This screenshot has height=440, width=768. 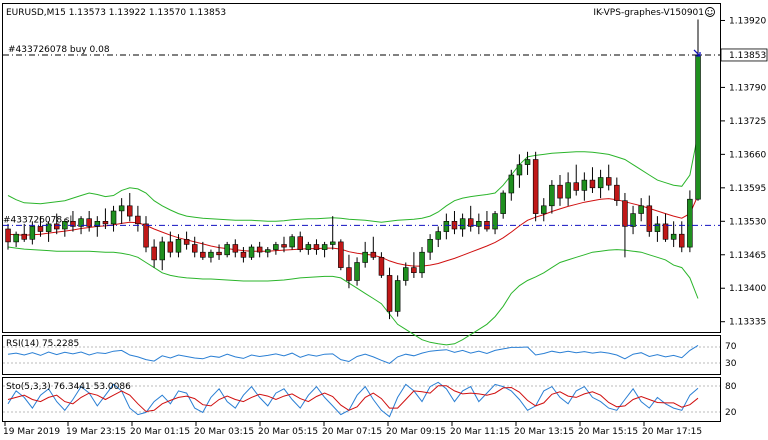 What do you see at coordinates (42, 344) in the screenshot?
I see `rsi-label: RSI(14) 75.2285` at bounding box center [42, 344].